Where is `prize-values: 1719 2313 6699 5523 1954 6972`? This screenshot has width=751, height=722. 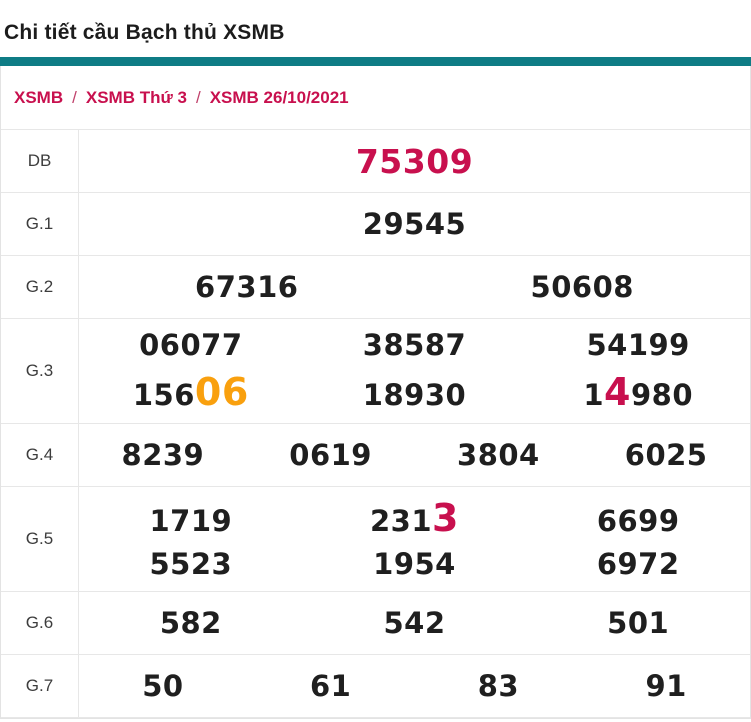
prize-values: 1719 2313 6699 5523 1954 6972 is located at coordinates (414, 539).